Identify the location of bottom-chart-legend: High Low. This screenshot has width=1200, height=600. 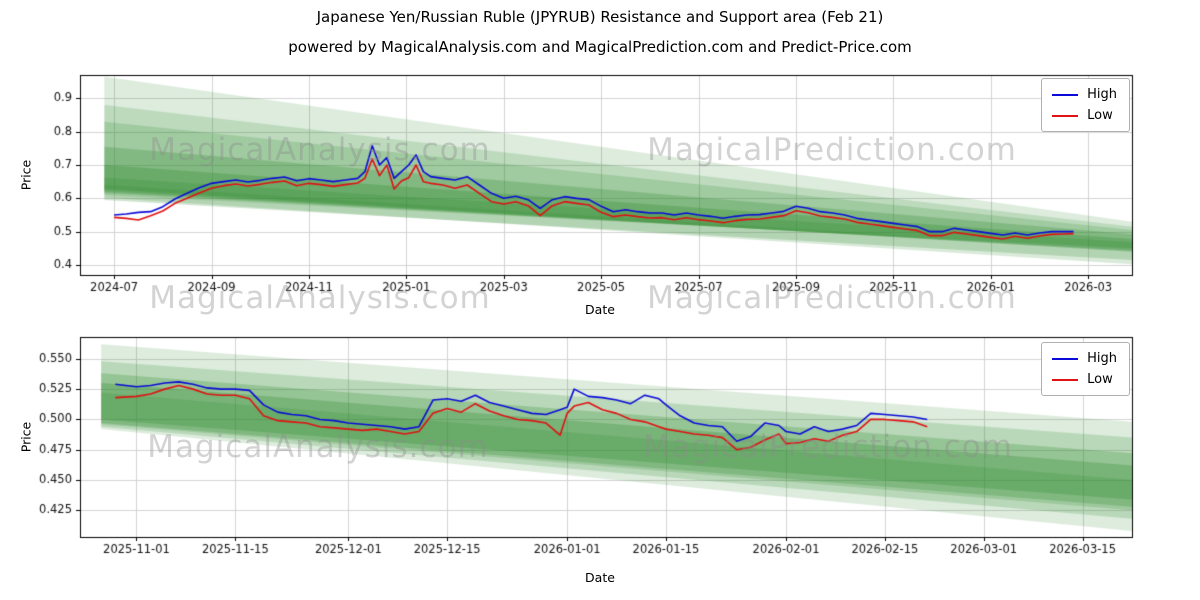
(1085, 369).